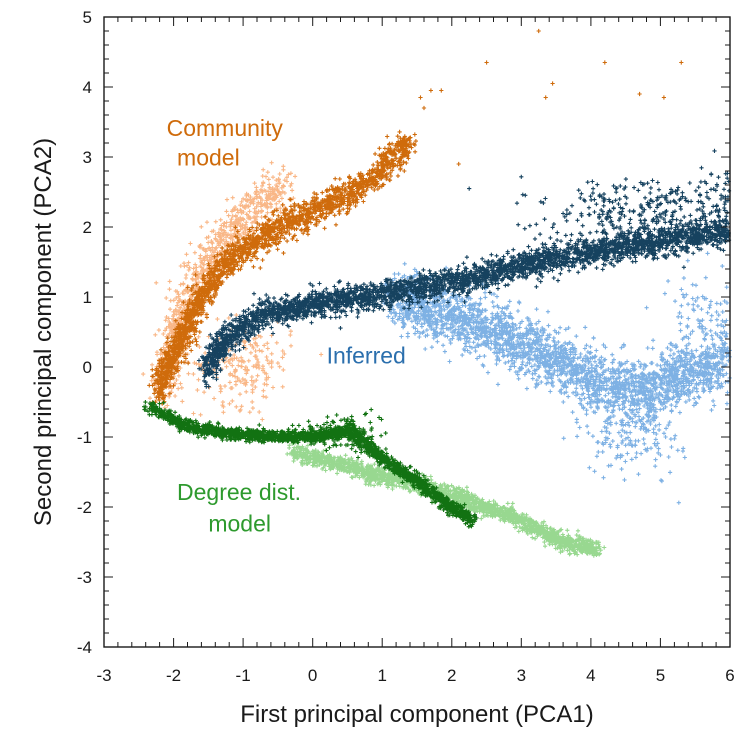 This screenshot has height=747, width=747. What do you see at coordinates (173, 675) in the screenshot?
I see `x-tick-label: -2` at bounding box center [173, 675].